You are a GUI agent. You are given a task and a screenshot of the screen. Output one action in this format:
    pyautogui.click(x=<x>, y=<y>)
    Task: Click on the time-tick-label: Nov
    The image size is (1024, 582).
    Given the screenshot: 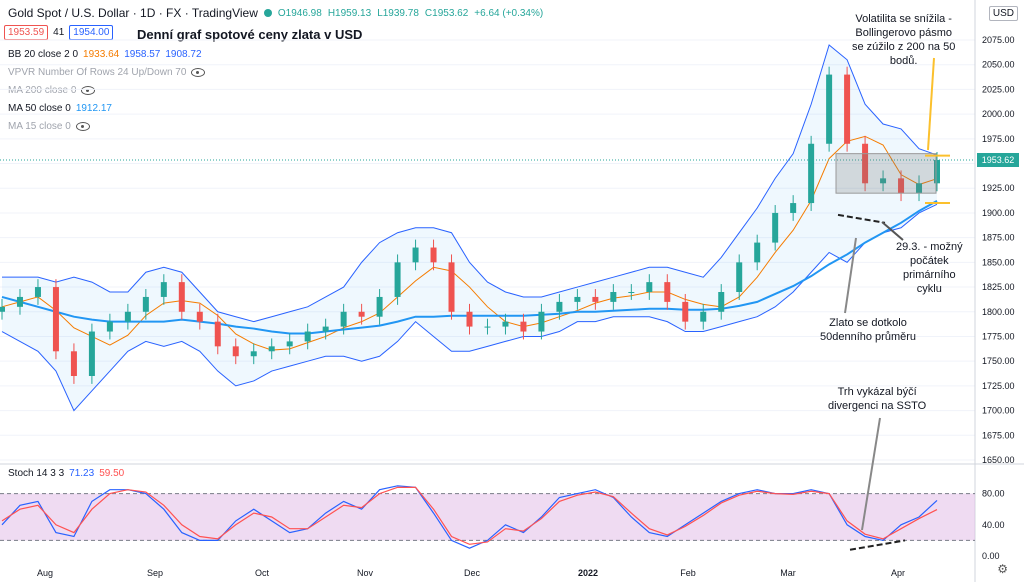 What is the action you would take?
    pyautogui.click(x=365, y=573)
    